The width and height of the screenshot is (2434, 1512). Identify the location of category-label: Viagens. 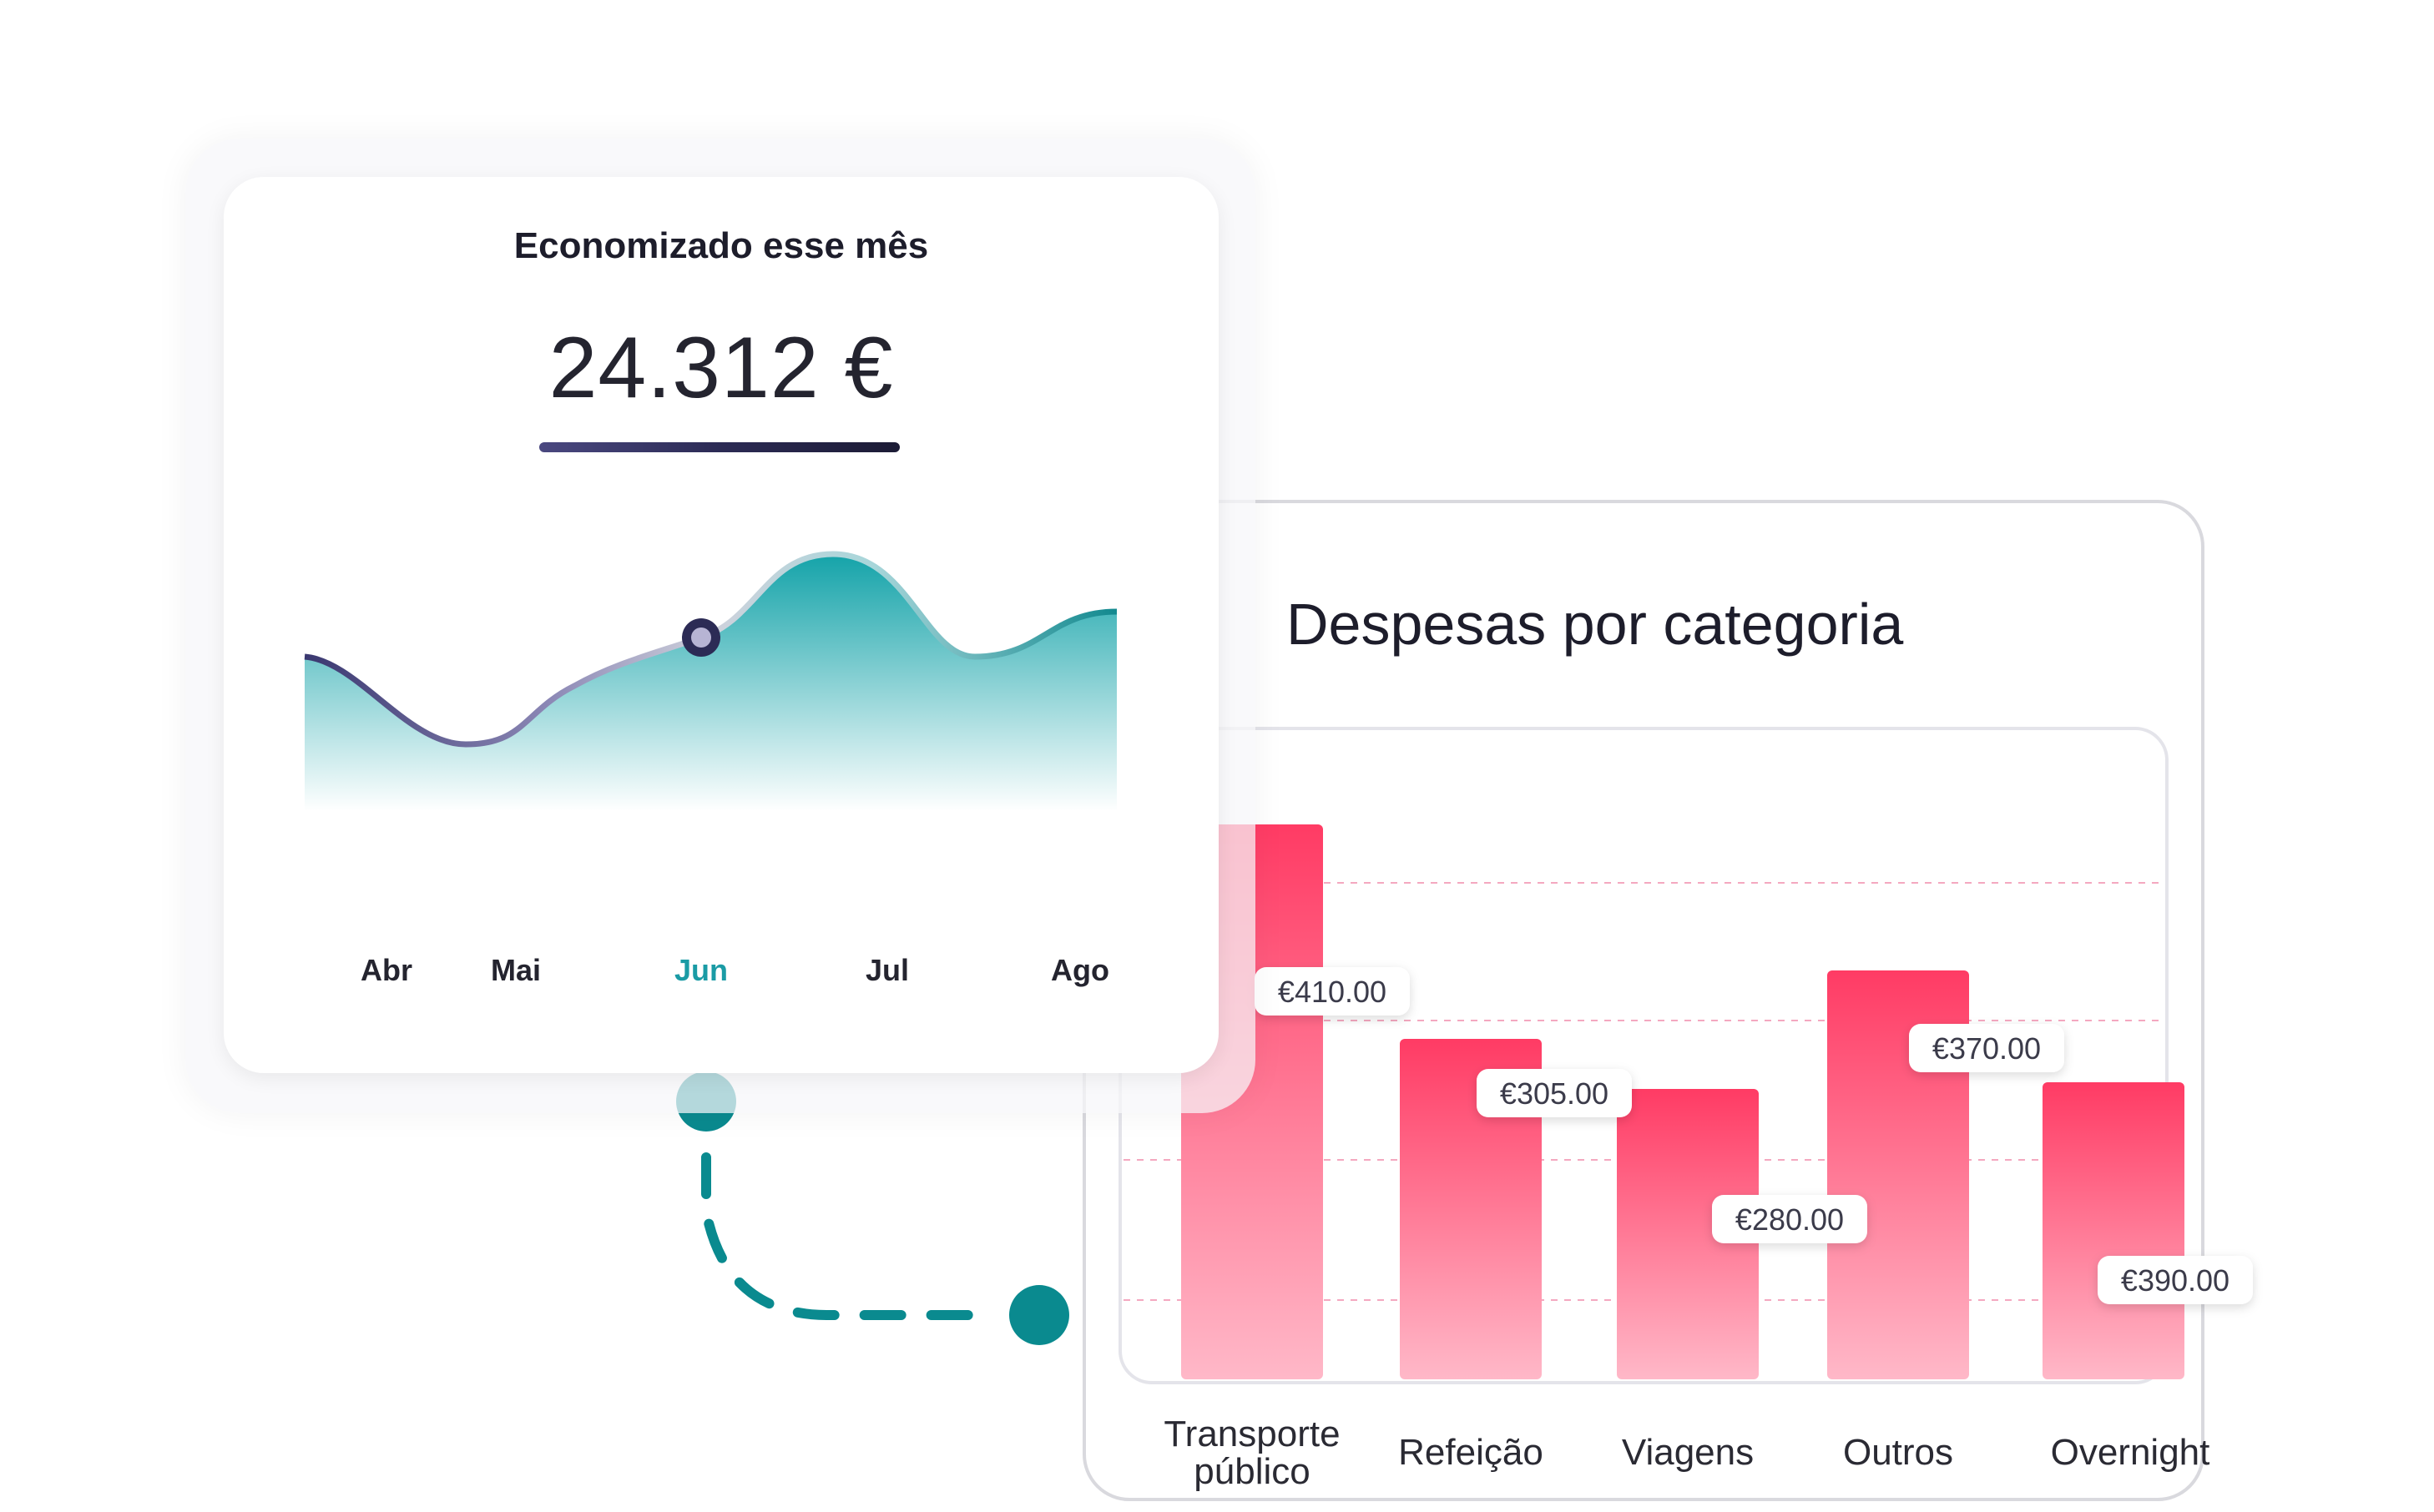
(1688, 1452).